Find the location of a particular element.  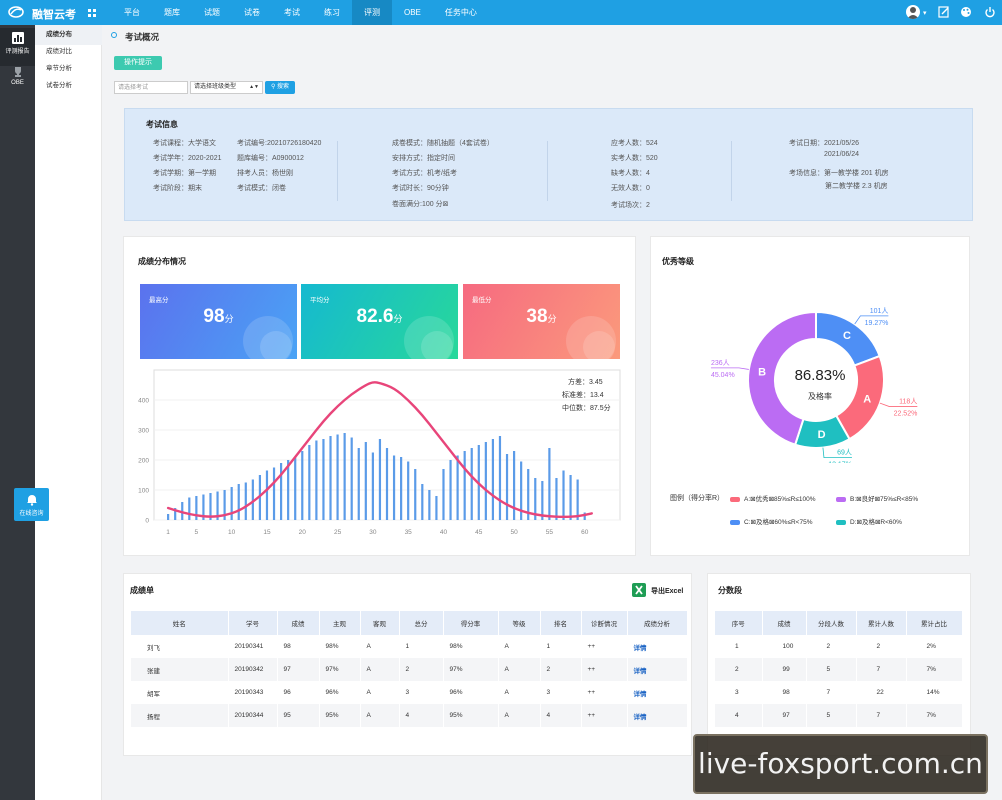

table-cell: 1 is located at coordinates (739, 646).